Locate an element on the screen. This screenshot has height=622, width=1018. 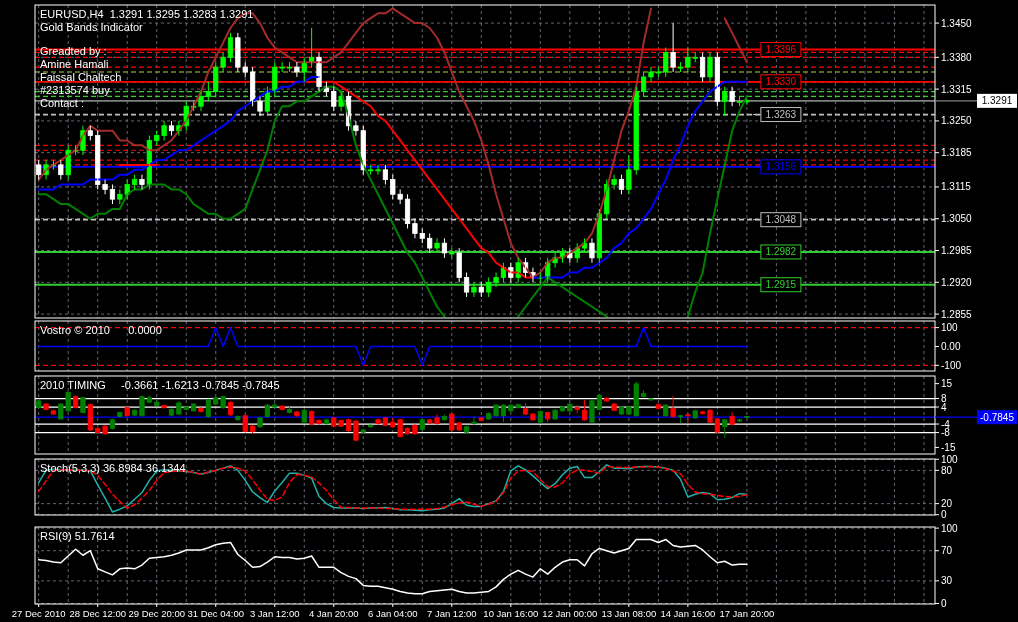
x-tick-label: 17 Jan 20:00 is located at coordinates (747, 613).